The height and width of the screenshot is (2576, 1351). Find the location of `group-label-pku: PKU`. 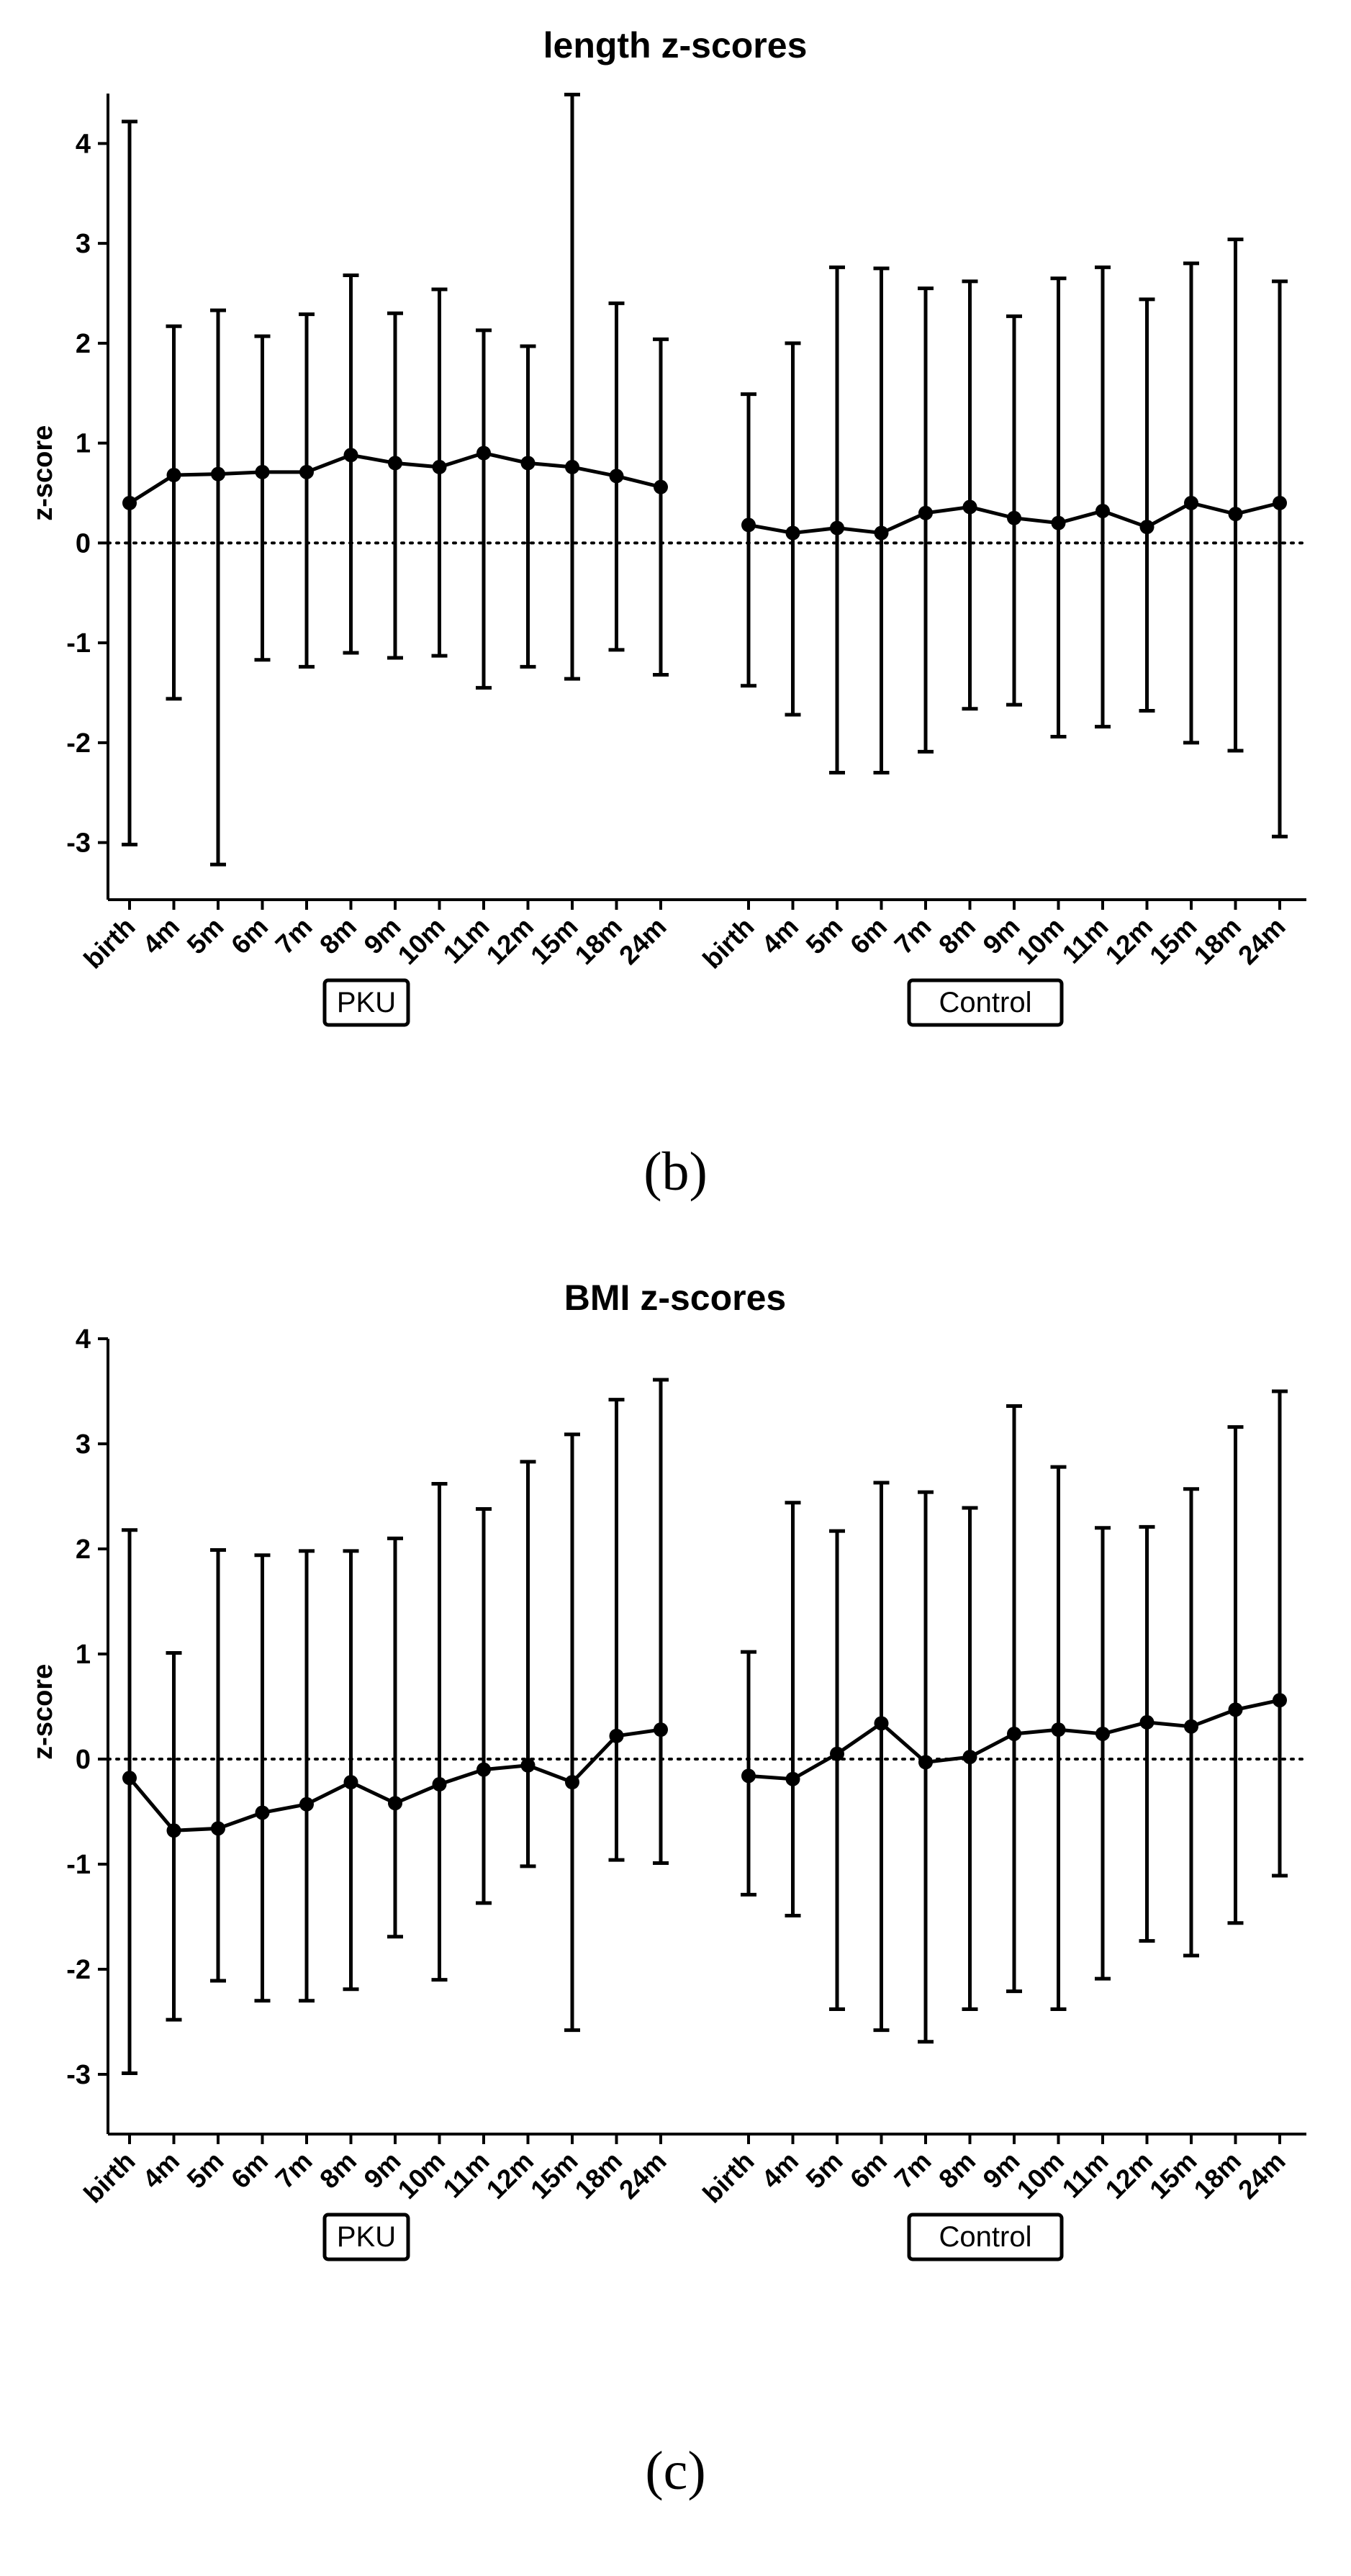

group-label-pku: PKU is located at coordinates (366, 1003).